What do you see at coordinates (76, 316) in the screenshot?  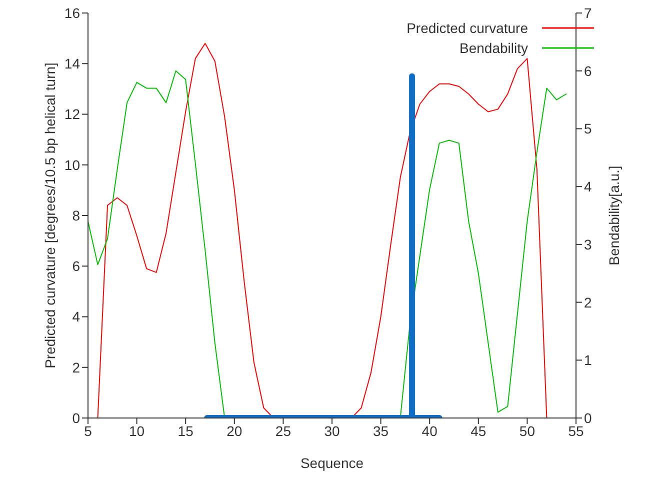 I see `y-tick-label: 4` at bounding box center [76, 316].